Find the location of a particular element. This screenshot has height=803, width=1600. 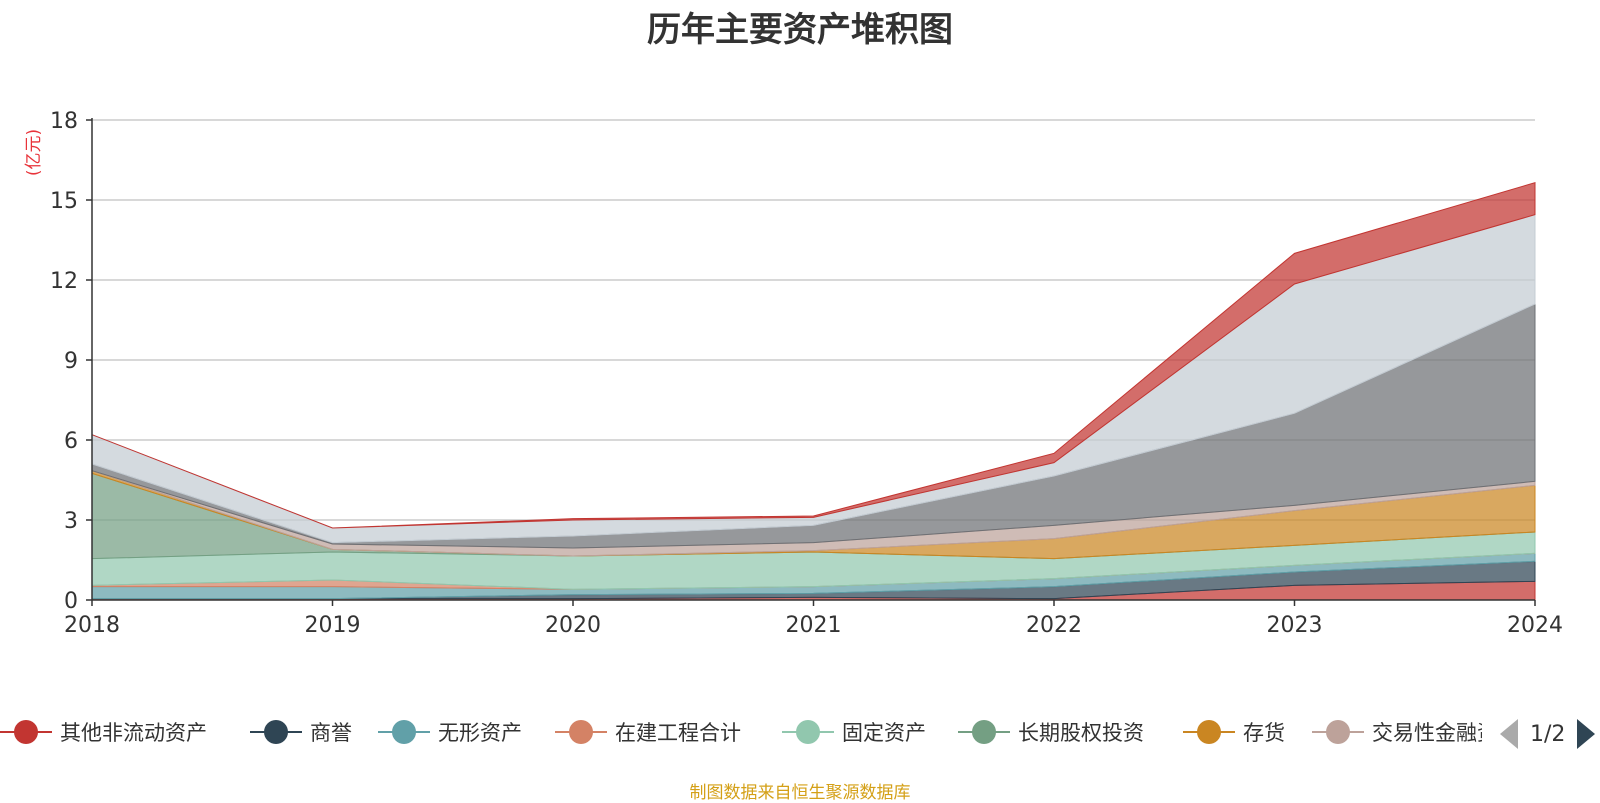

y-tick-label: 0 is located at coordinates (71, 601).